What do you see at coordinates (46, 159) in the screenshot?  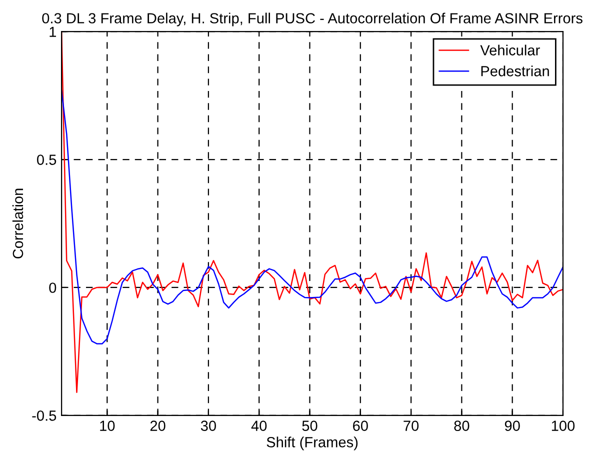 I see `y-tick-label: 0.5` at bounding box center [46, 159].